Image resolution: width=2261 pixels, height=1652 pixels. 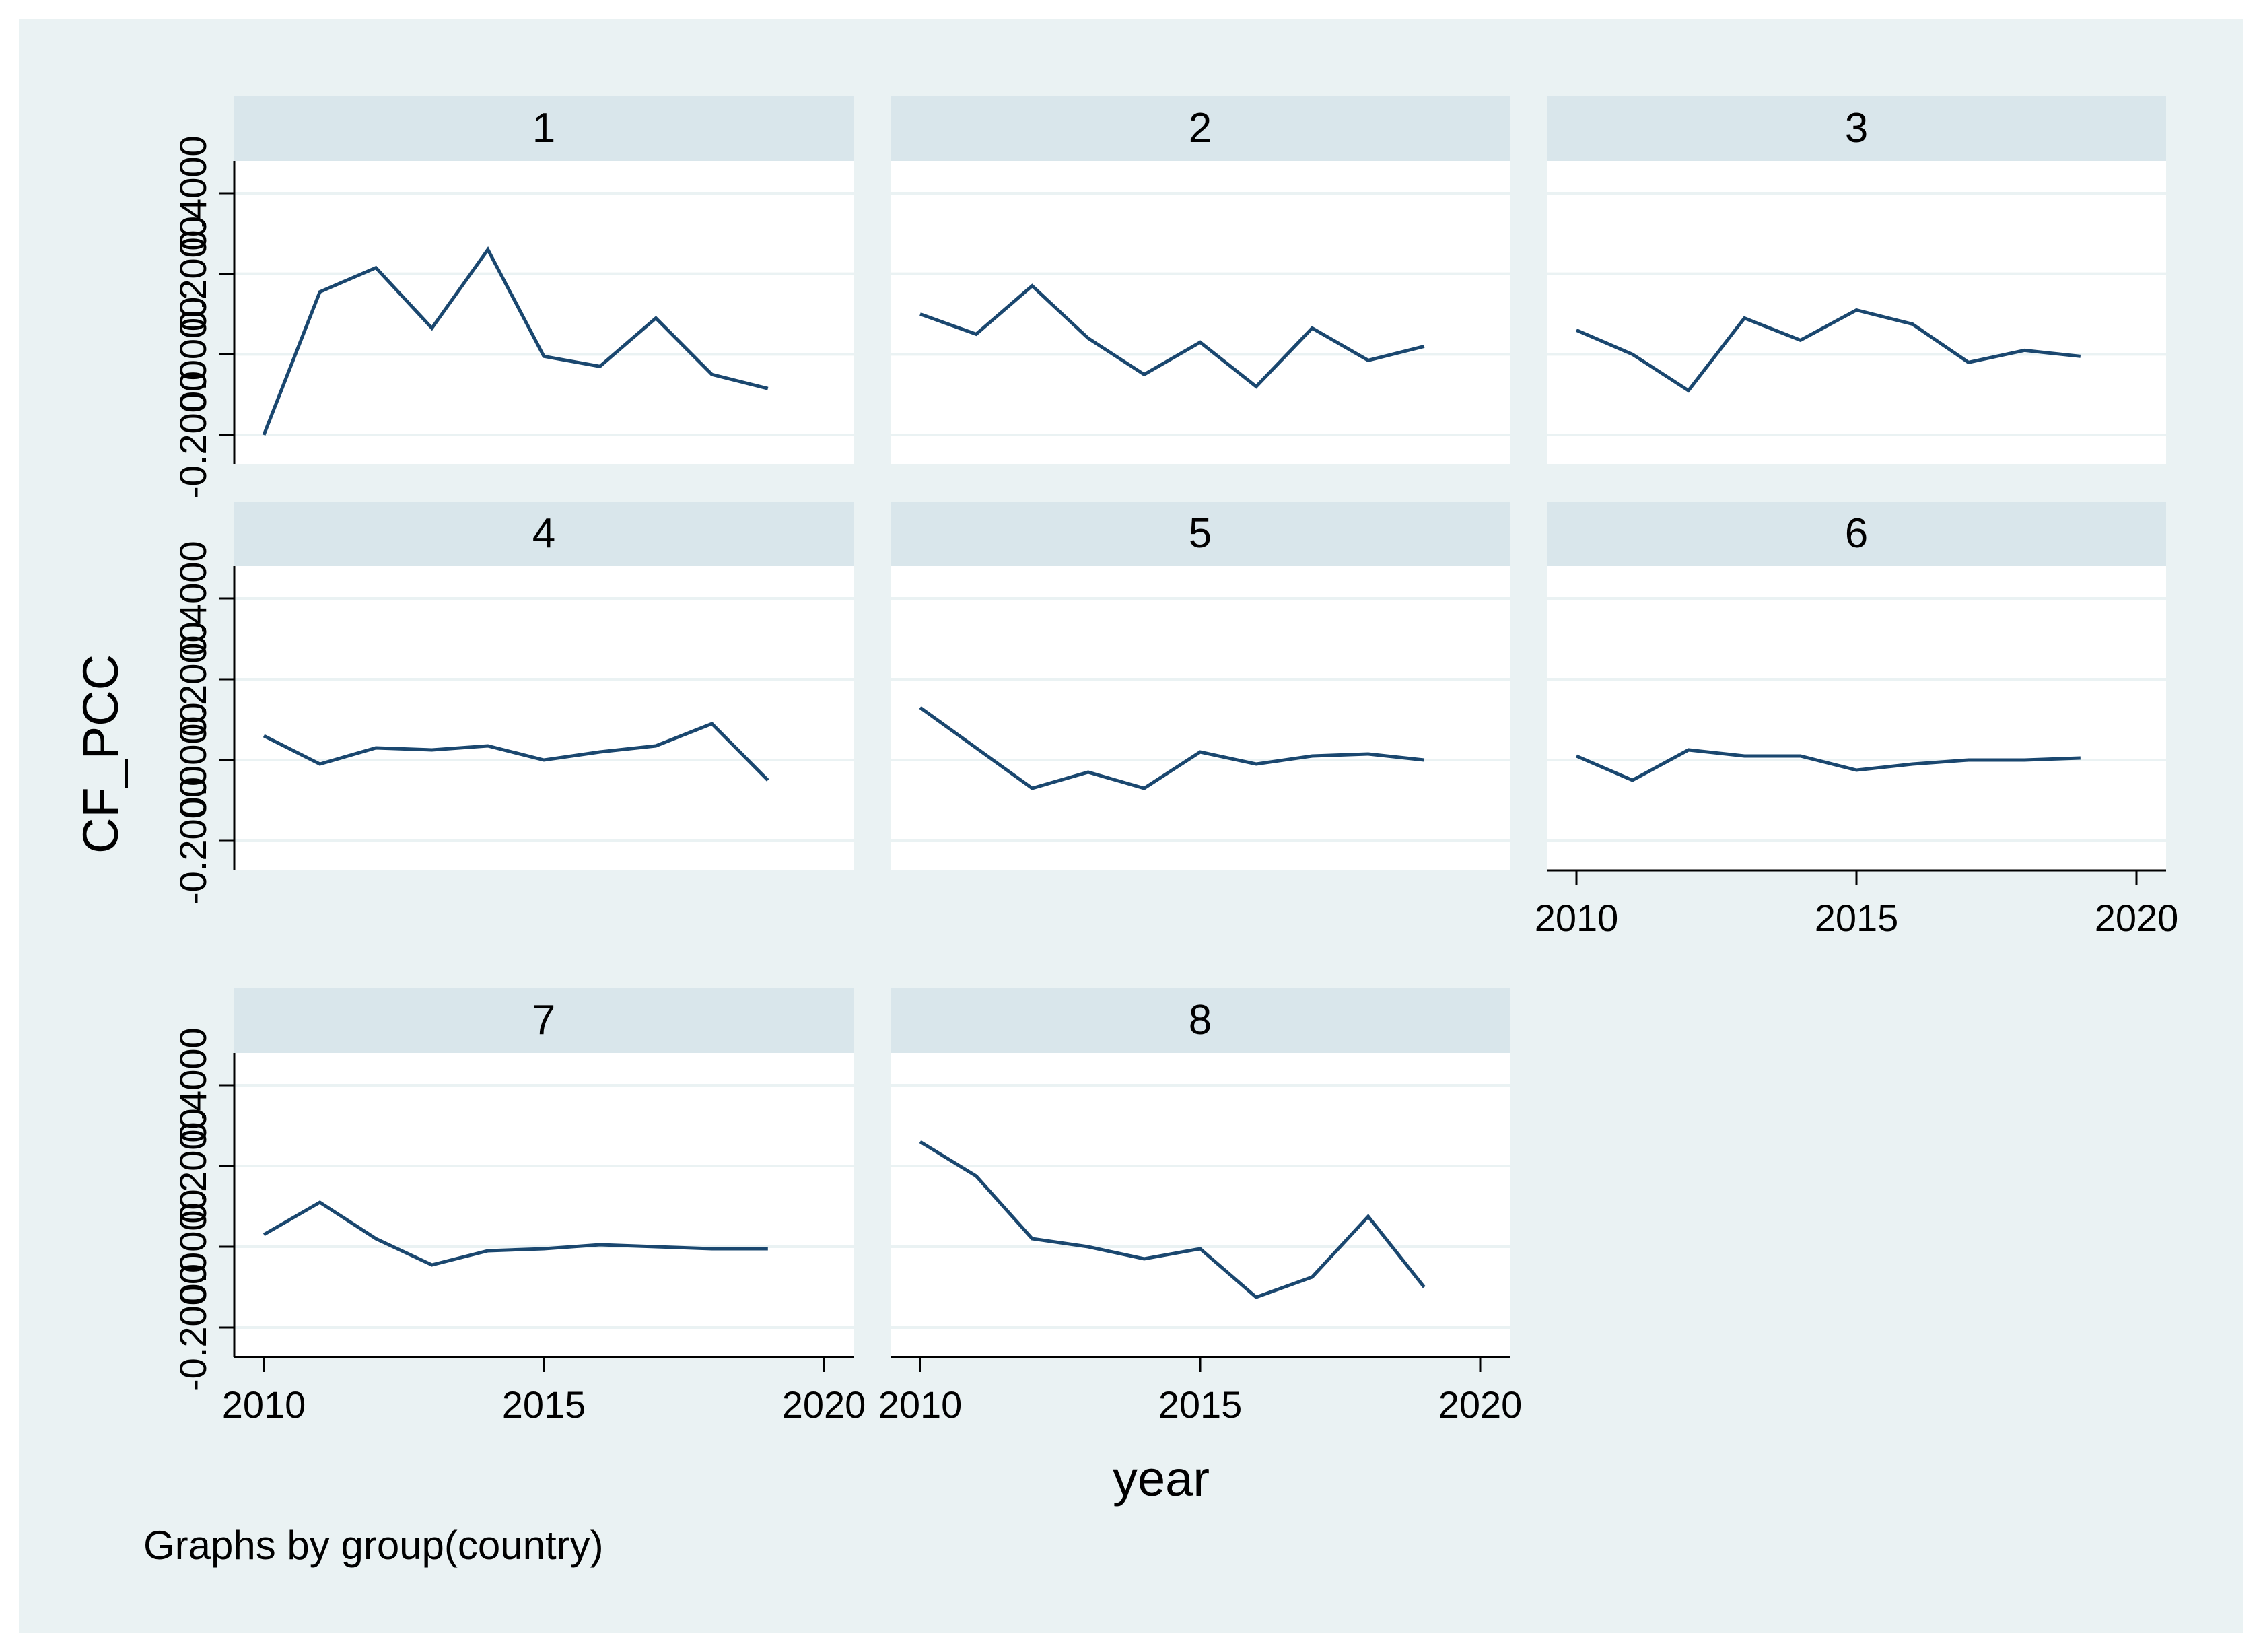 I want to click on panel-title: 5, so click(x=1200, y=533).